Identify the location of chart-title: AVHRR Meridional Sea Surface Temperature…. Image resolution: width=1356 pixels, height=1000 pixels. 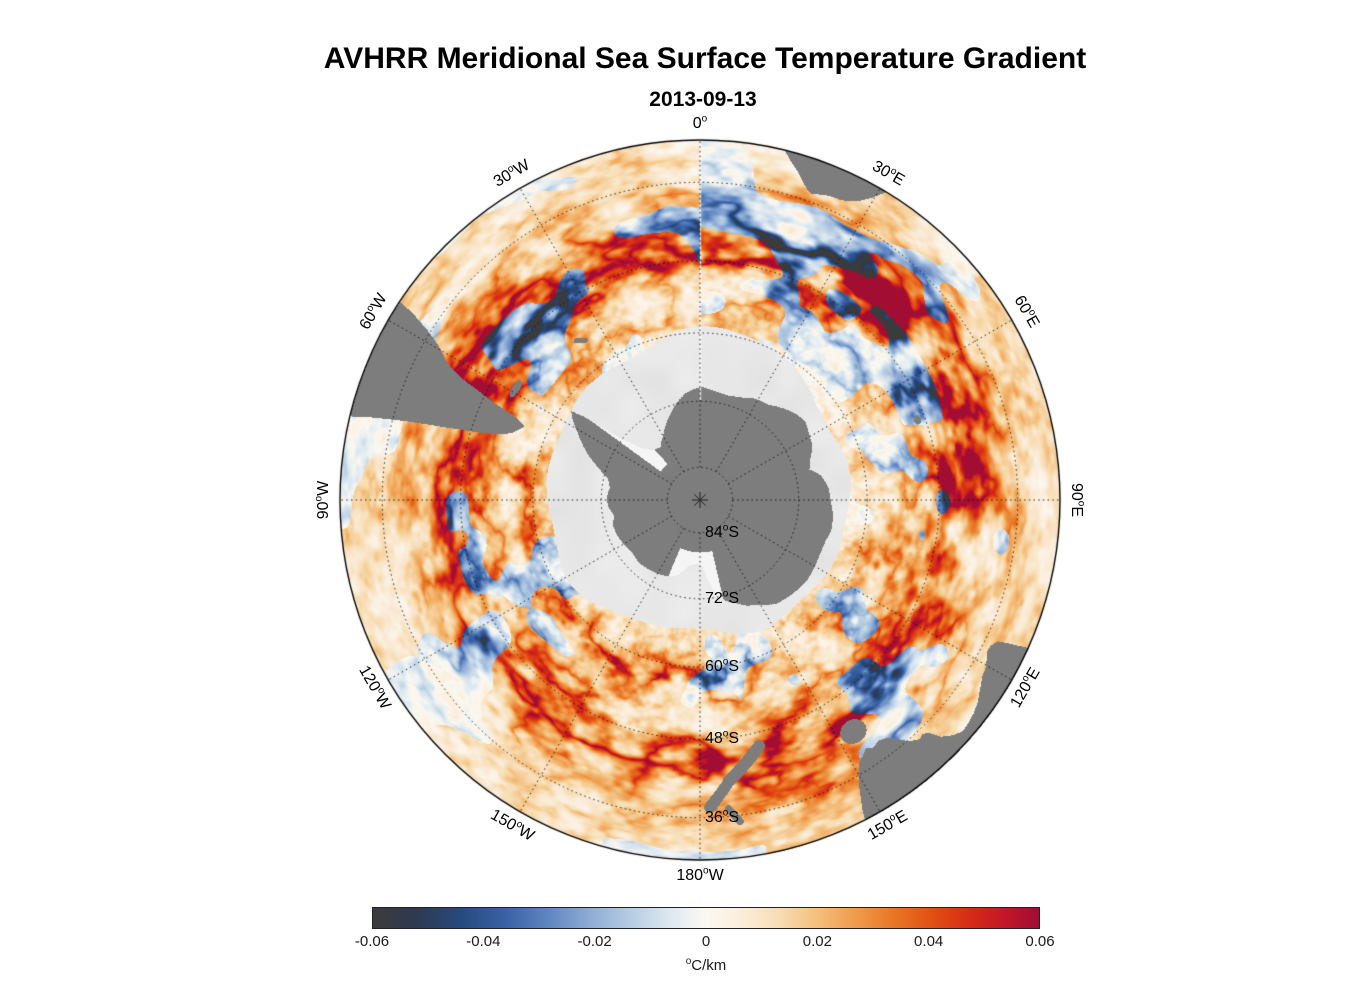
(705, 58).